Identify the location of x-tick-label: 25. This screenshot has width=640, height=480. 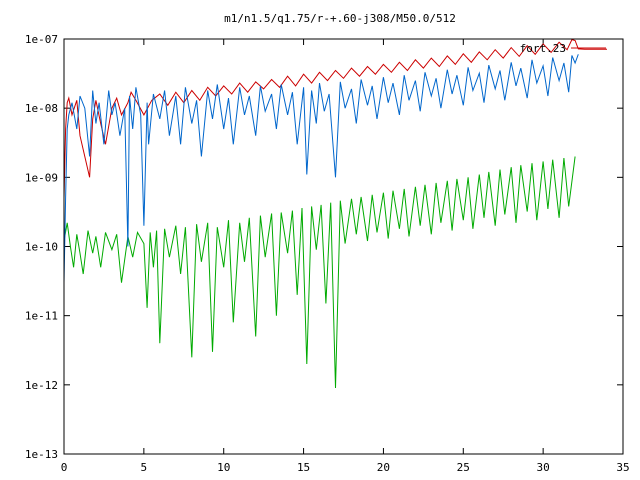
(463, 467).